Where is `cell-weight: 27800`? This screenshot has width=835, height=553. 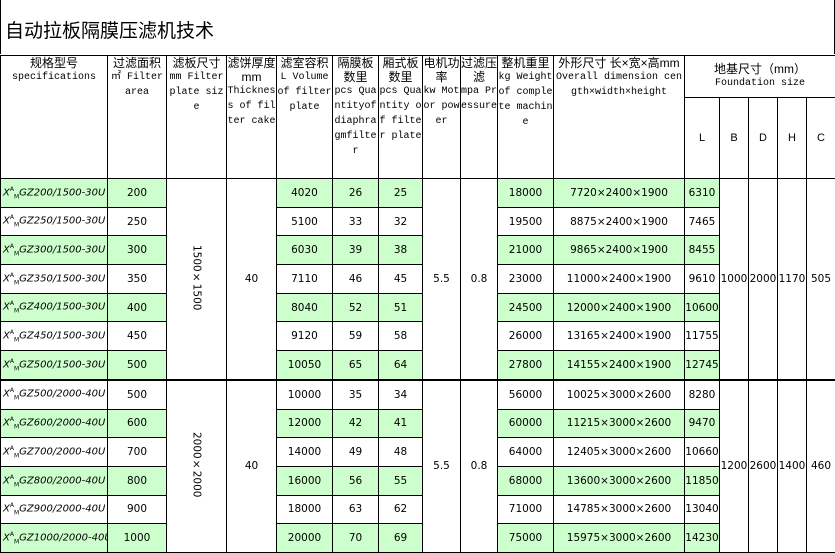 cell-weight: 27800 is located at coordinates (525, 365).